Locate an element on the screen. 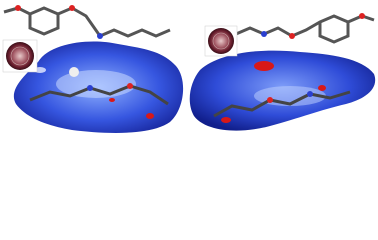 Image resolution: width=378 pixels, height=240 pixels. right-icon is located at coordinates (221, 41).